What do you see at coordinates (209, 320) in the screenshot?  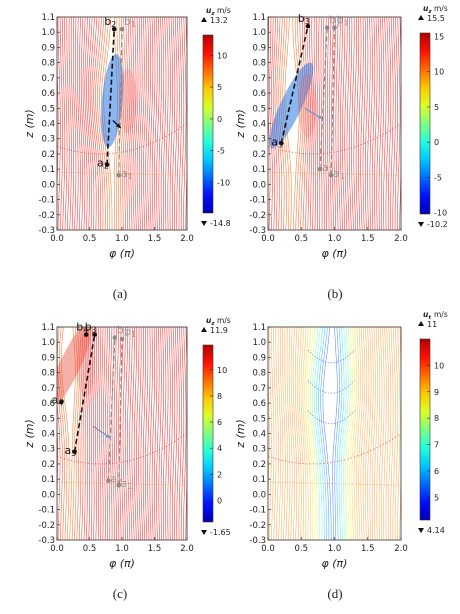 I see `colorbar-variable-name: u` at bounding box center [209, 320].